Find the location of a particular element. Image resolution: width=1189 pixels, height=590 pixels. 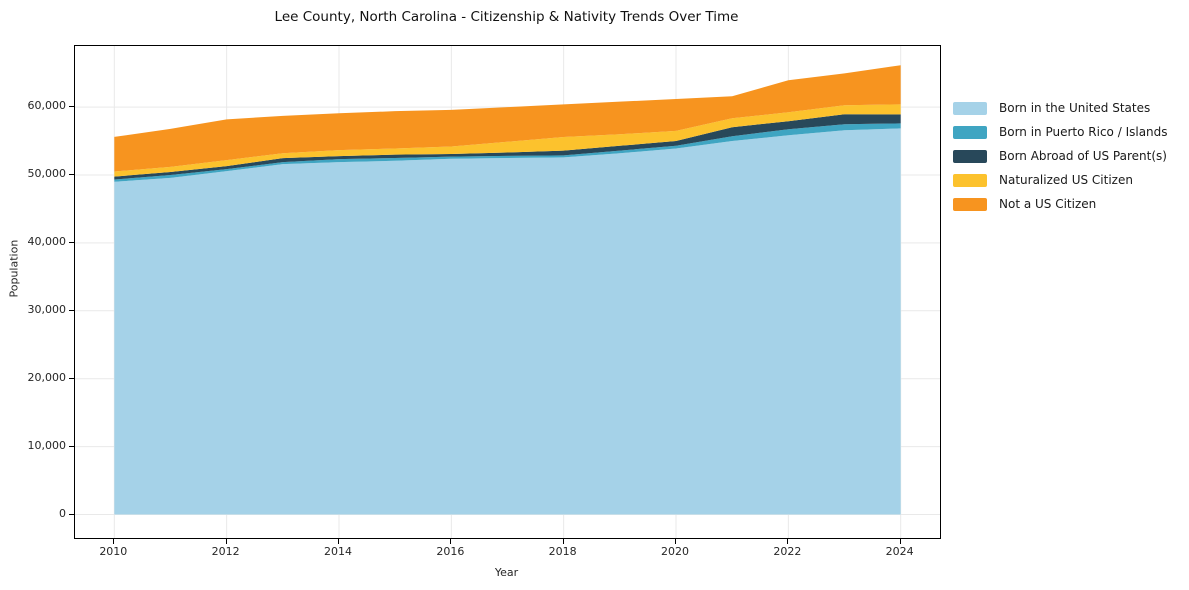

legend-item: Born Abroad of US Parent(s) is located at coordinates (1060, 156).